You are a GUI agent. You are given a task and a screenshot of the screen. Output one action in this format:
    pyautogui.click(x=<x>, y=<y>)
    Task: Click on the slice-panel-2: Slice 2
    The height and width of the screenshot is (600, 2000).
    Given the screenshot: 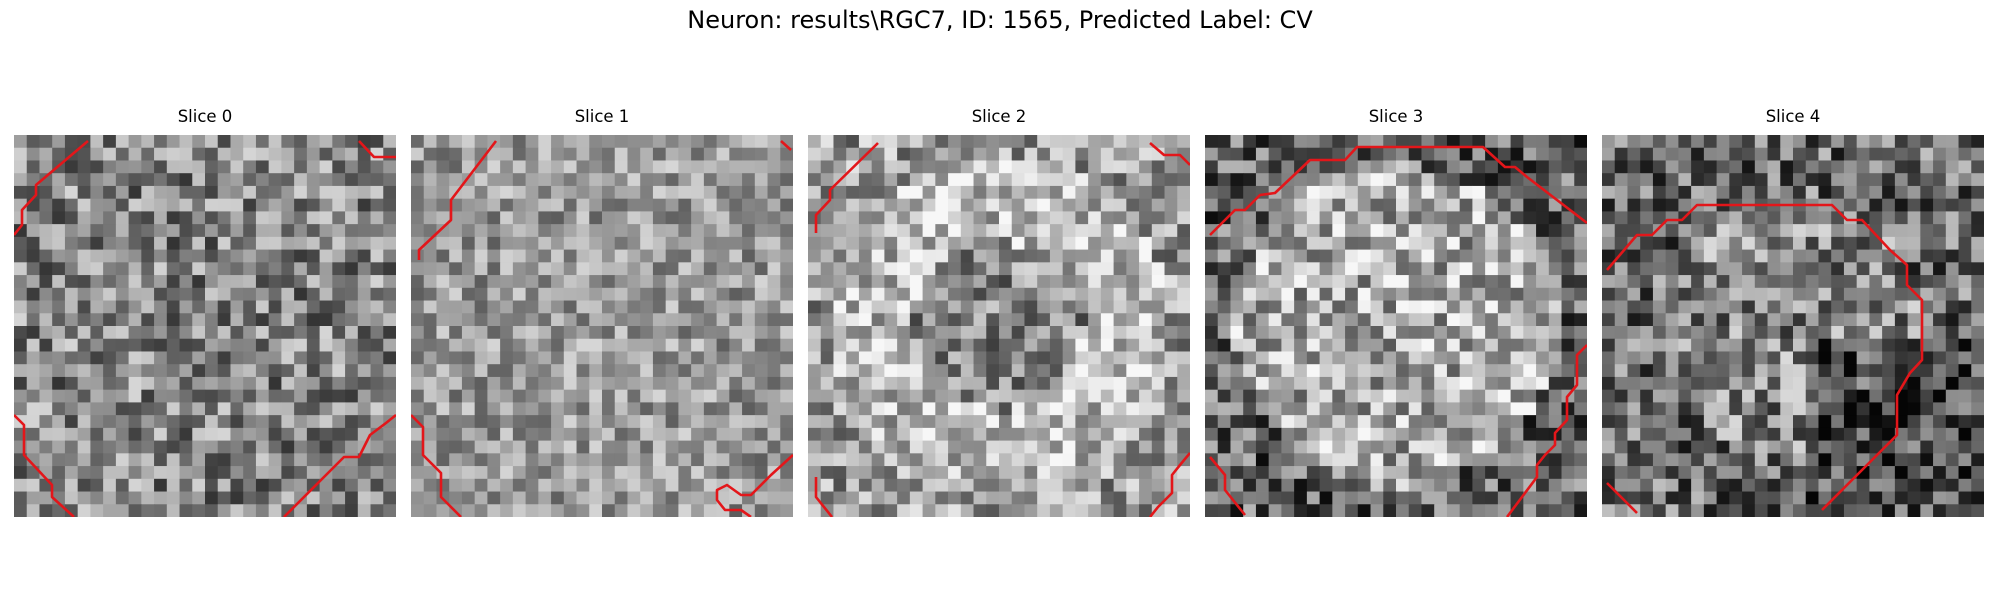 What is the action you would take?
    pyautogui.click(x=999, y=311)
    